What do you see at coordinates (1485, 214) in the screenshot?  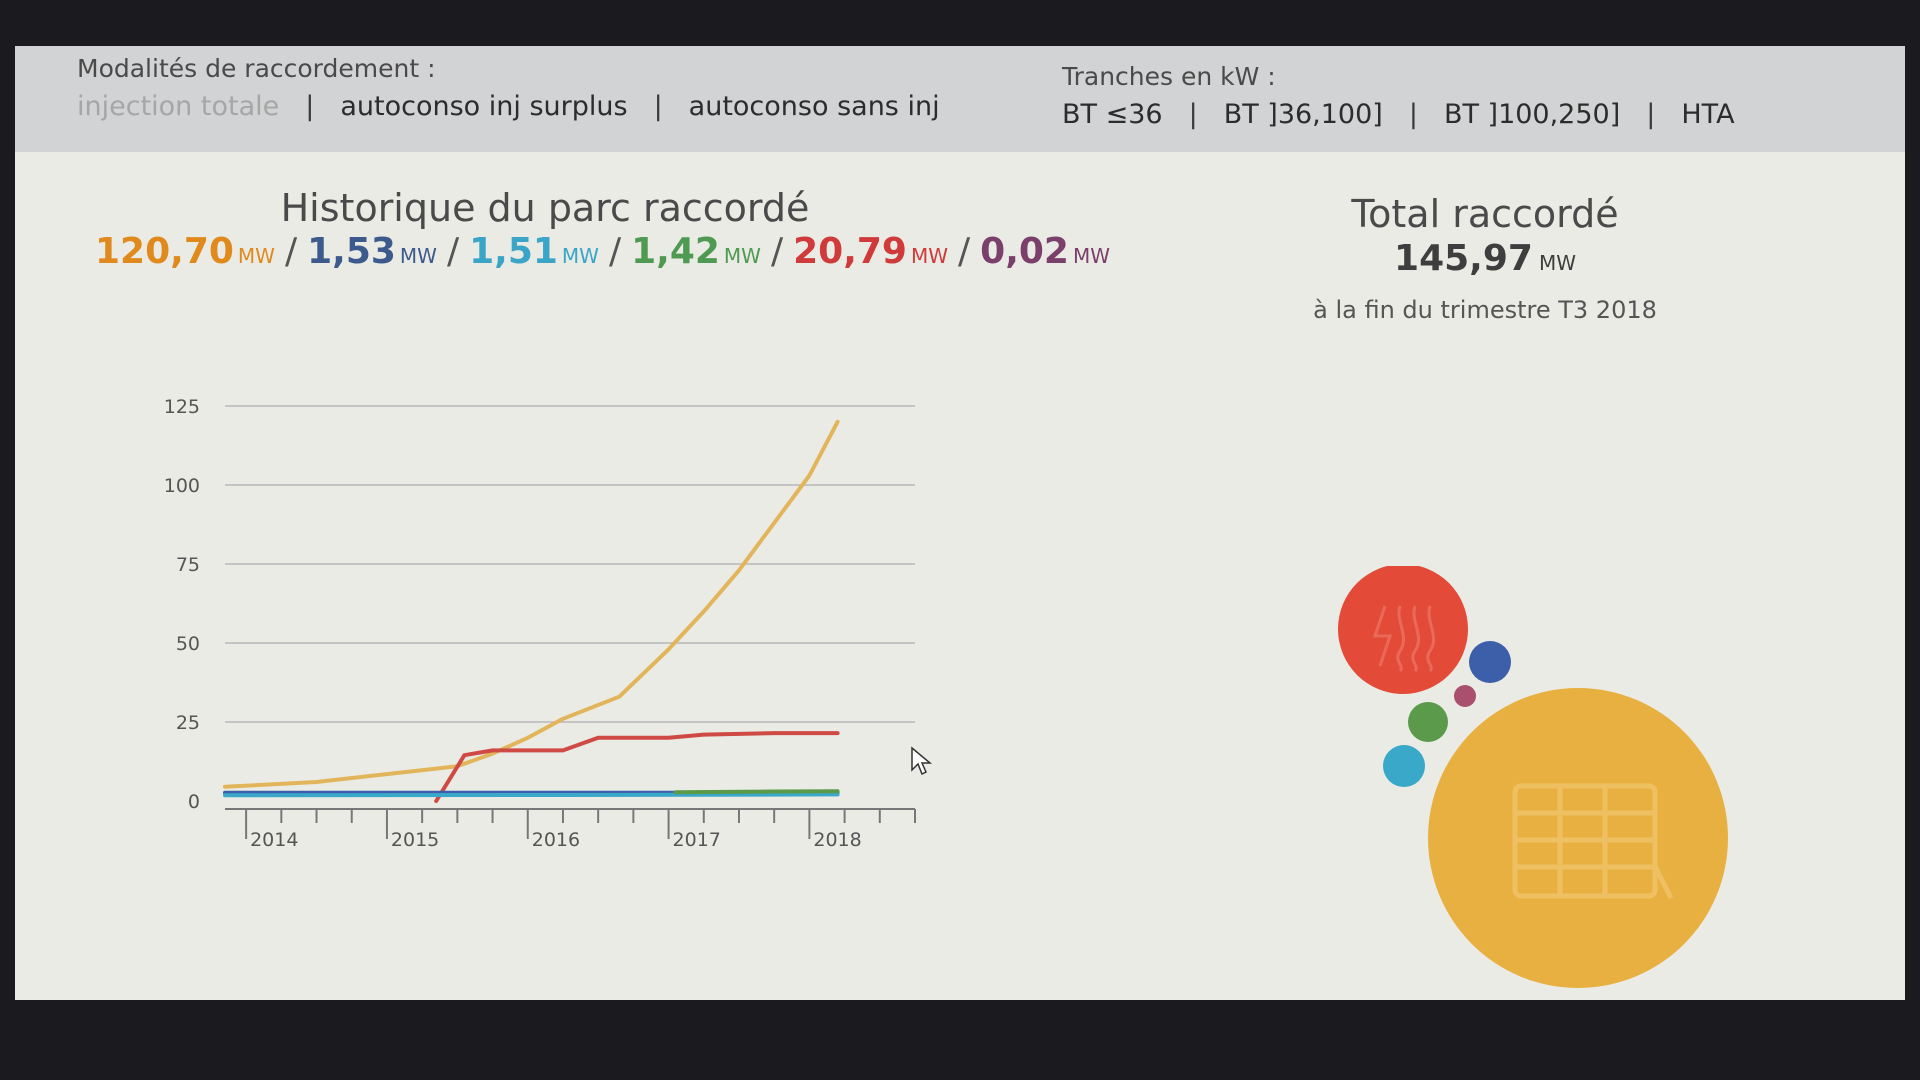 I see `total-title: Total raccordé` at bounding box center [1485, 214].